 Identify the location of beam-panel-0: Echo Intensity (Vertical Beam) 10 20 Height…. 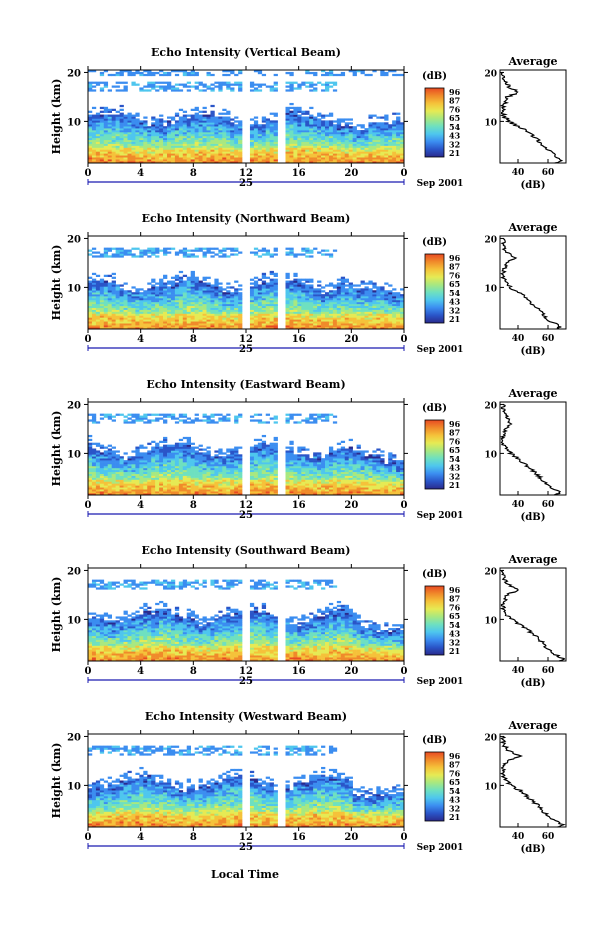
(308, 118).